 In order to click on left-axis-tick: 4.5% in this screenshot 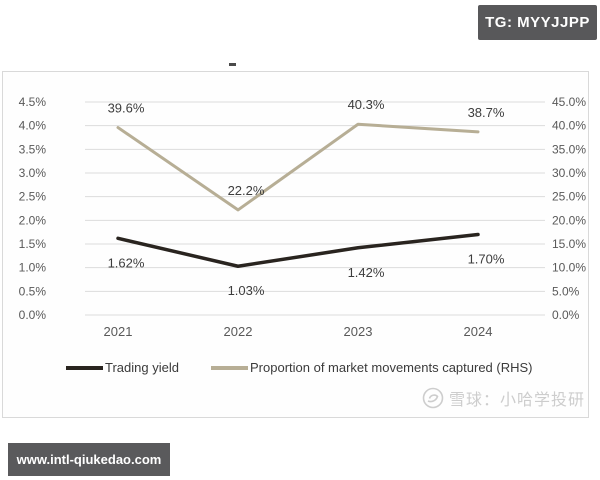, I will do `click(33, 102)`.